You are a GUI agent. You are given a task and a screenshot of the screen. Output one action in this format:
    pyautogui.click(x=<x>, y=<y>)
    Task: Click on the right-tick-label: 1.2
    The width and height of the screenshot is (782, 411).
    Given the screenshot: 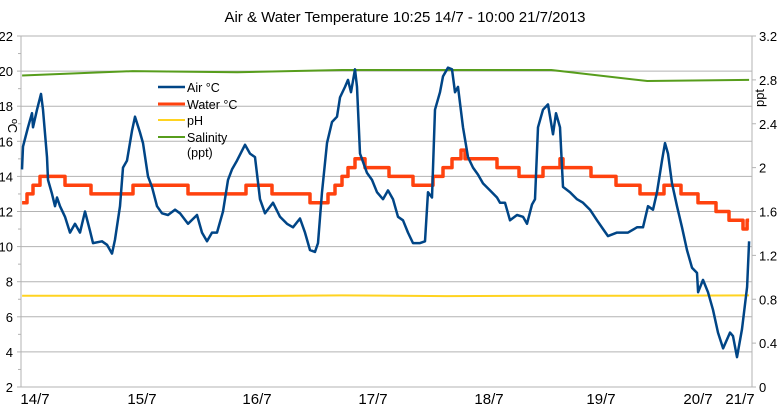 What is the action you would take?
    pyautogui.click(x=768, y=255)
    